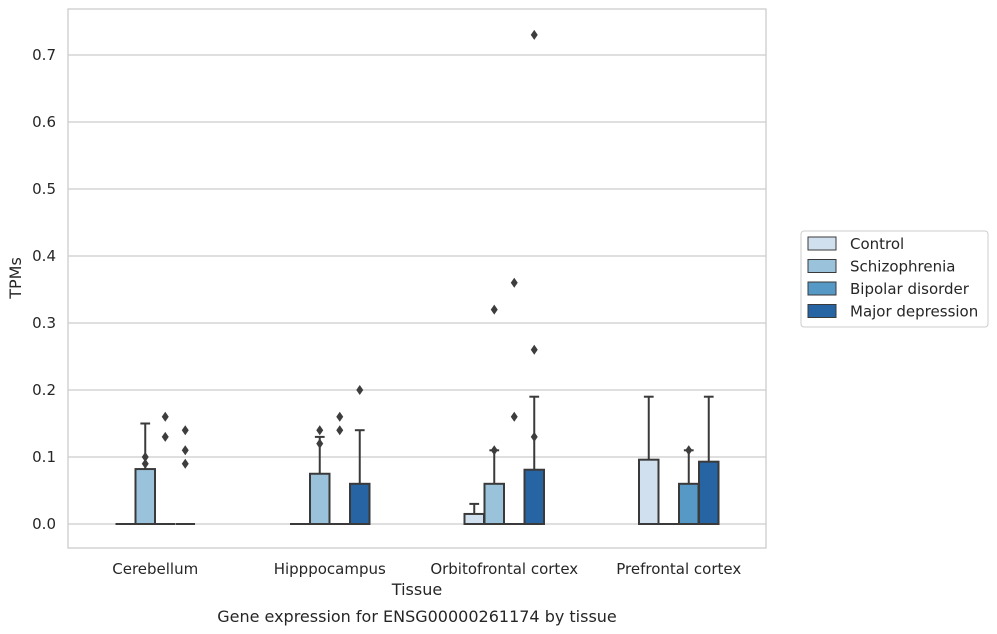 The image size is (997, 634). What do you see at coordinates (44, 256) in the screenshot?
I see `y-tick-label: 0.4` at bounding box center [44, 256].